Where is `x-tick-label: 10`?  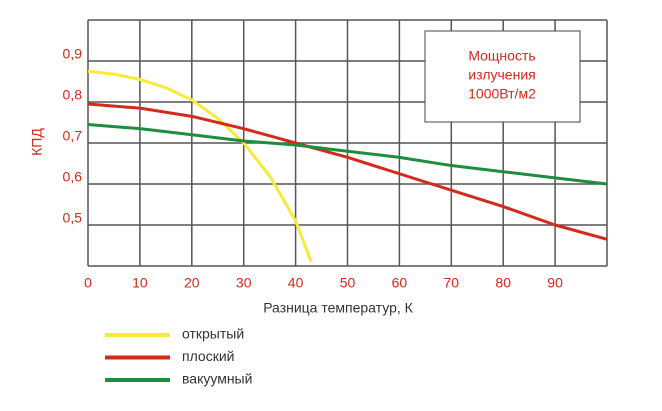
x-tick-label: 10 is located at coordinates (140, 283).